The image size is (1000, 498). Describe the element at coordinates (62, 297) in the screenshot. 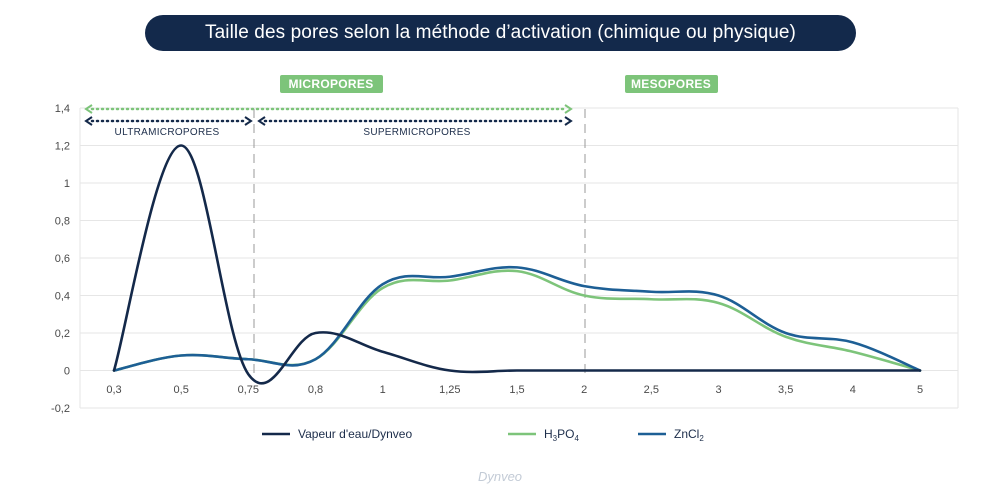

I see `y-tick-label: 0,4` at that location.